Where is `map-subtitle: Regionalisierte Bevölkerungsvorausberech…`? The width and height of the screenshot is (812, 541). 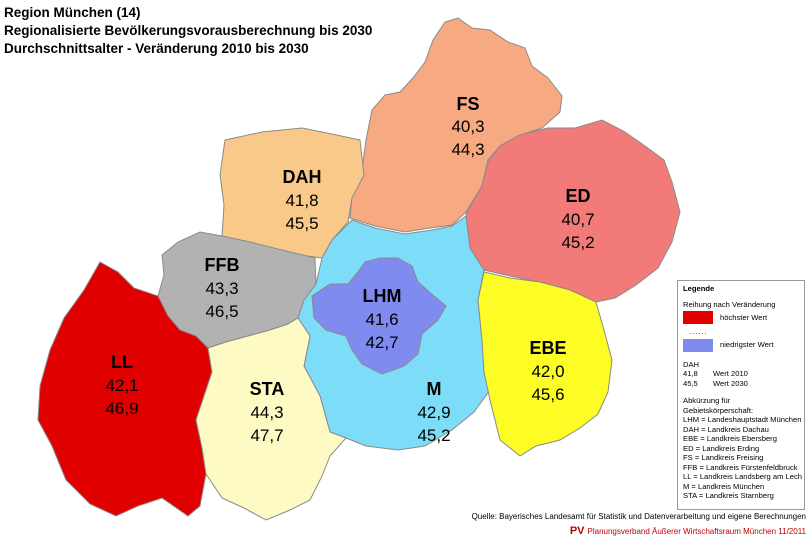
map-subtitle: Regionalisierte Bevölkerungsvorausberech… is located at coordinates (188, 30).